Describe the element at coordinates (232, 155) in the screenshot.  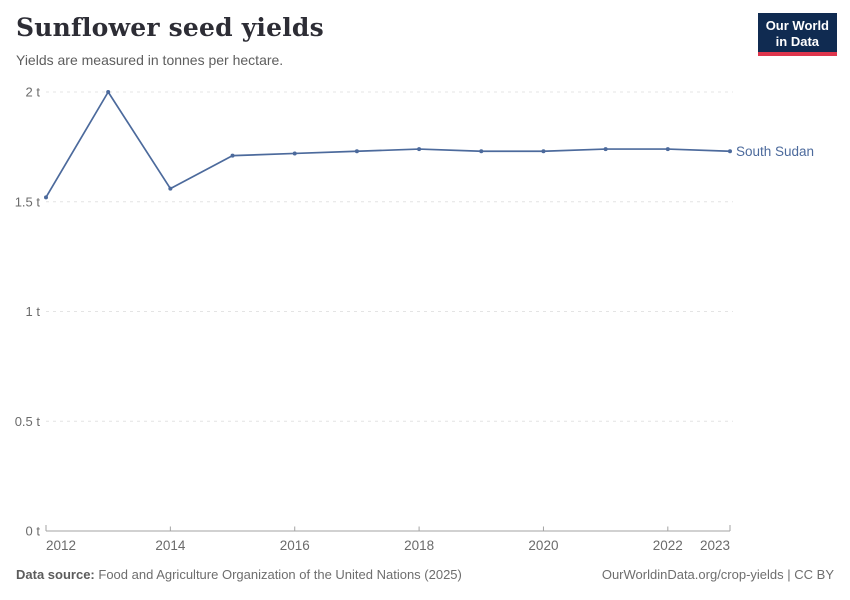
I see `data-point-south-sudan-2015` at that location.